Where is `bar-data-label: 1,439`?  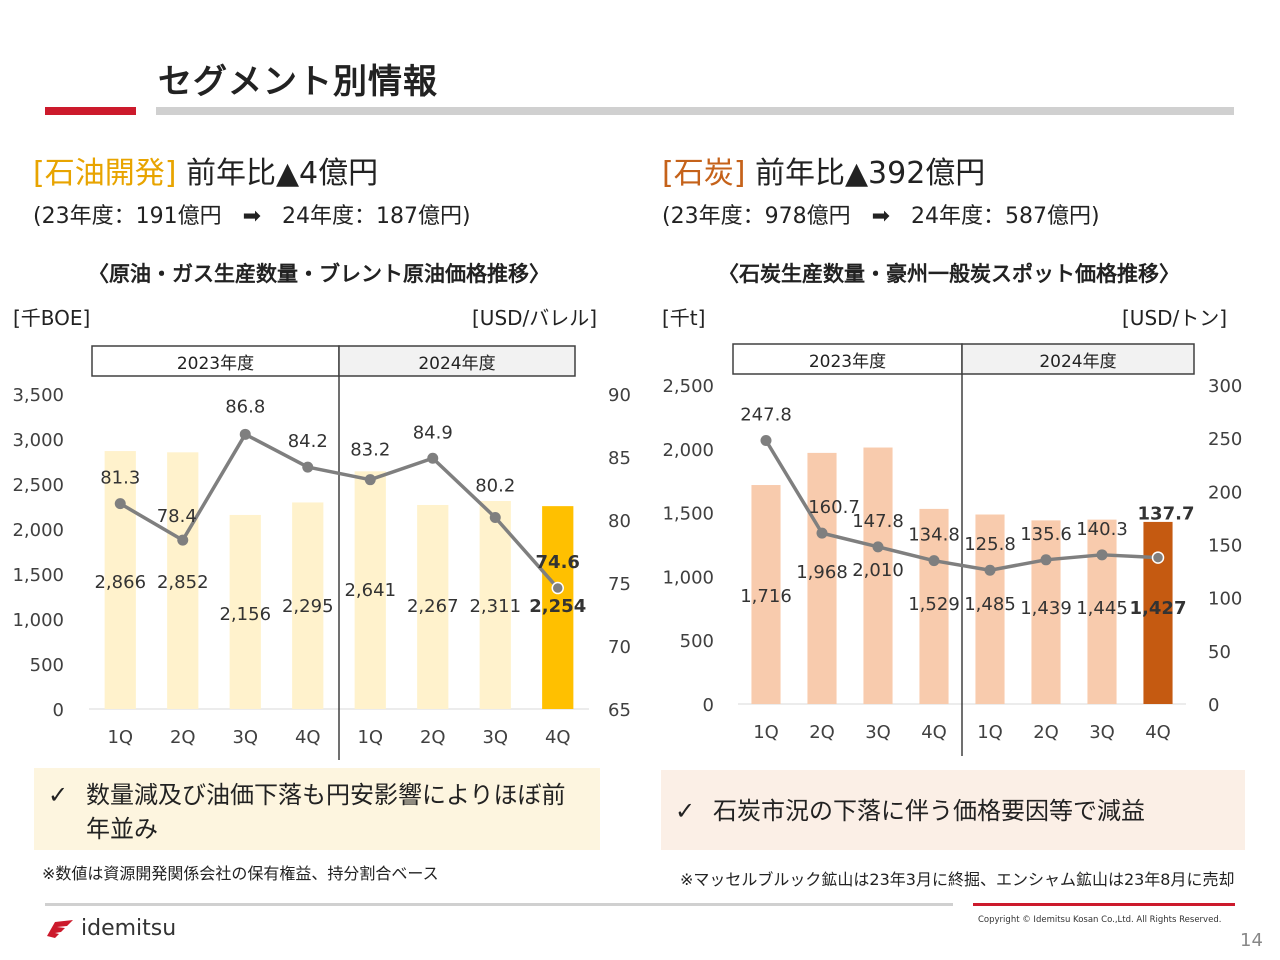 bar-data-label: 1,439 is located at coordinates (1046, 608).